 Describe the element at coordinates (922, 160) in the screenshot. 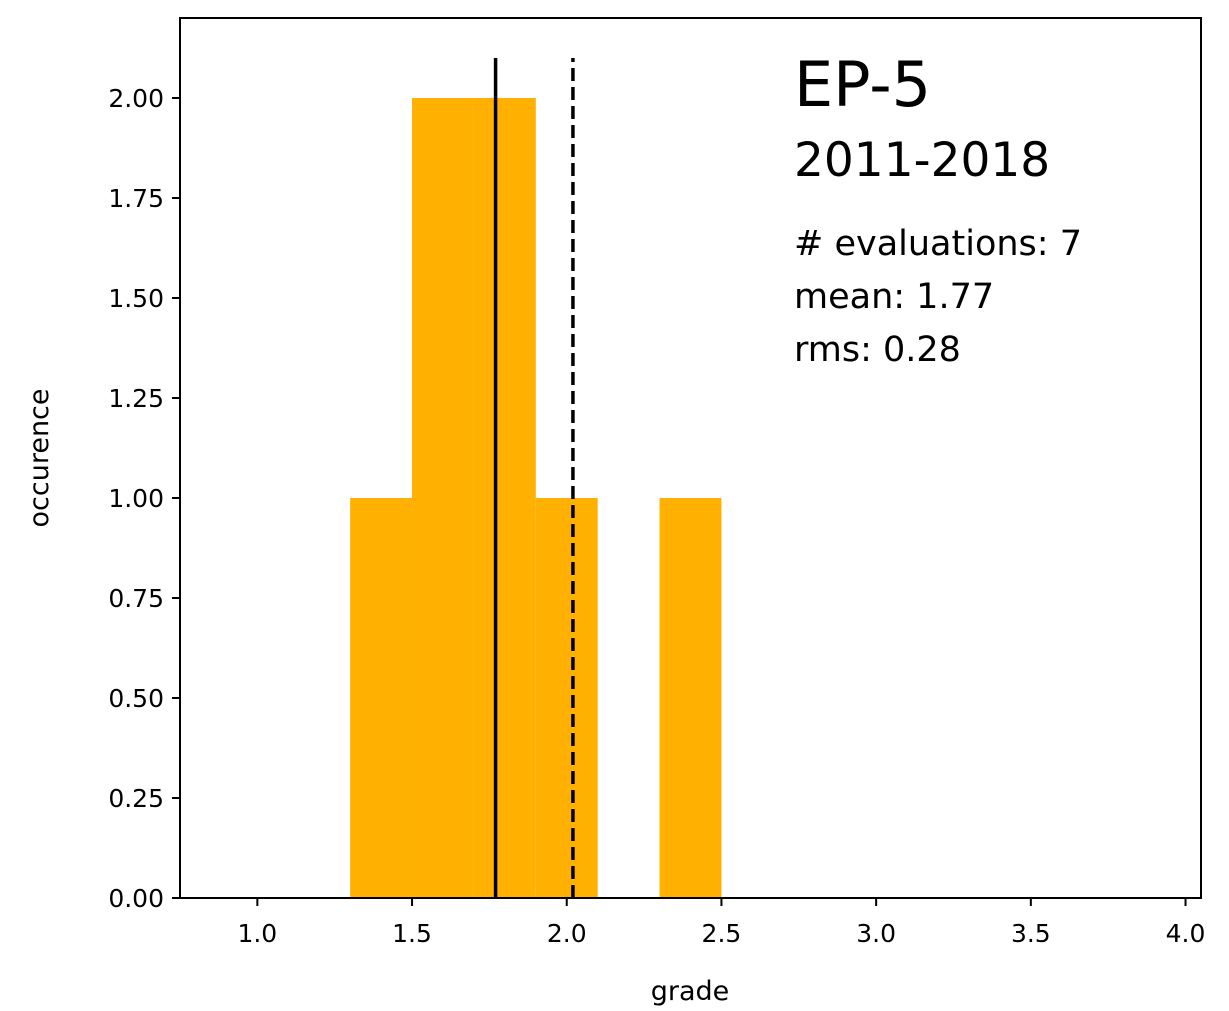

I see `annotation-subtitle: 2011-2018` at that location.